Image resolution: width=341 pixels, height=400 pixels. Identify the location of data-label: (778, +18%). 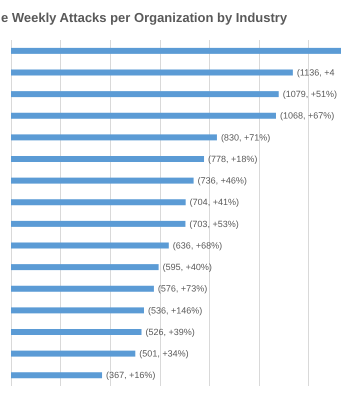
(233, 159).